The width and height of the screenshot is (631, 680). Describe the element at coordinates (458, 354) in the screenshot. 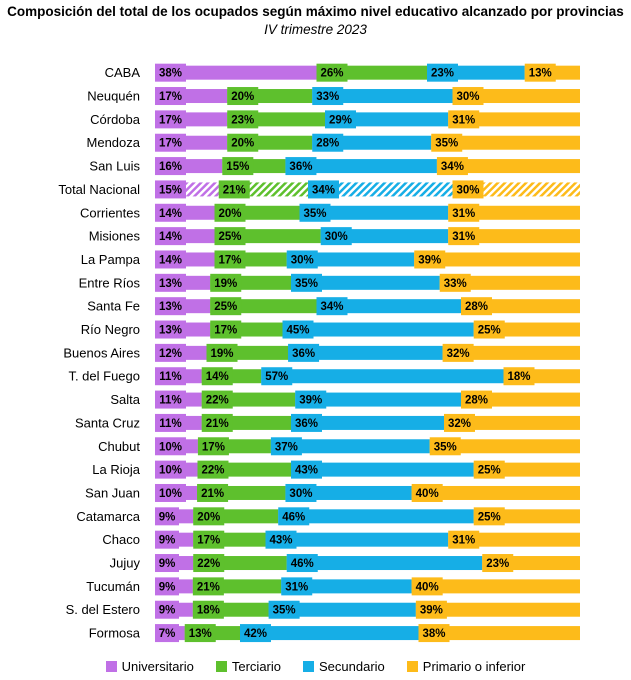

I see `value-label-buenos-aires-primario-o-inferior: 32%` at that location.